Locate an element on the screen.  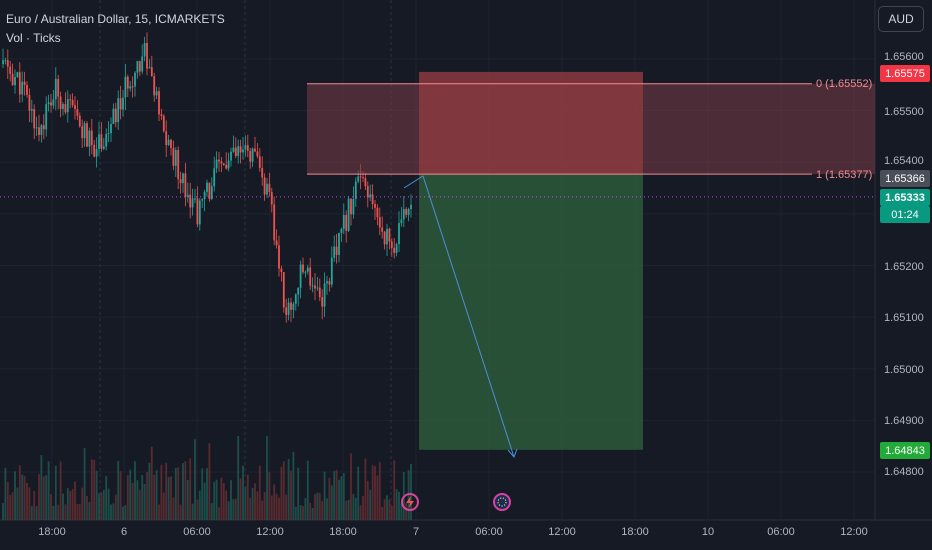
currency-button: AUD is located at coordinates (901, 19).